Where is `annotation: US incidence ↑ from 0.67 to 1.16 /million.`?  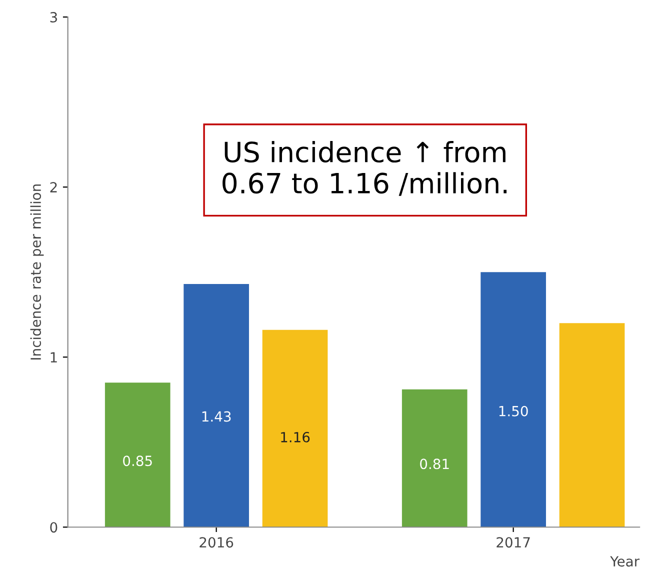
annotation: US incidence ↑ from 0.67 to 1.16 /million. is located at coordinates (364, 168).